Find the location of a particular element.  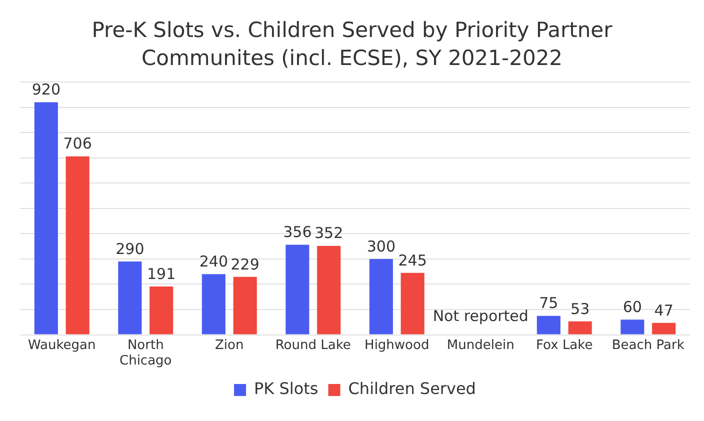

legend-label: Children Served is located at coordinates (412, 388).